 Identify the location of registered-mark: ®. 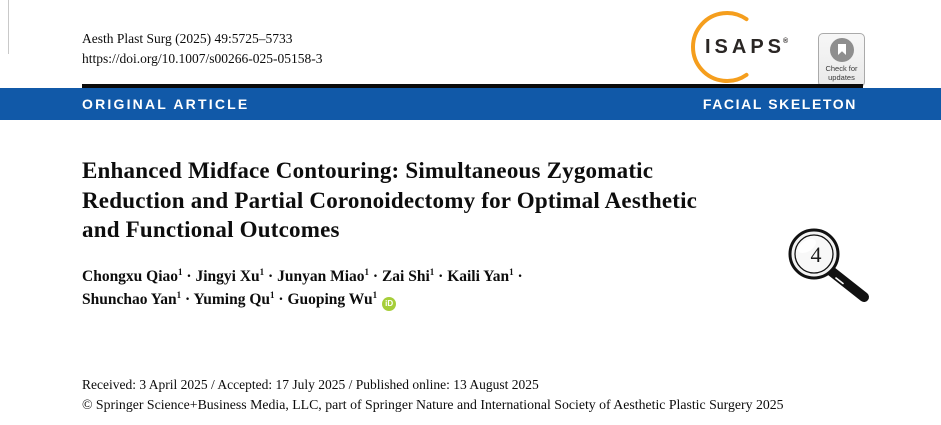
(786, 41).